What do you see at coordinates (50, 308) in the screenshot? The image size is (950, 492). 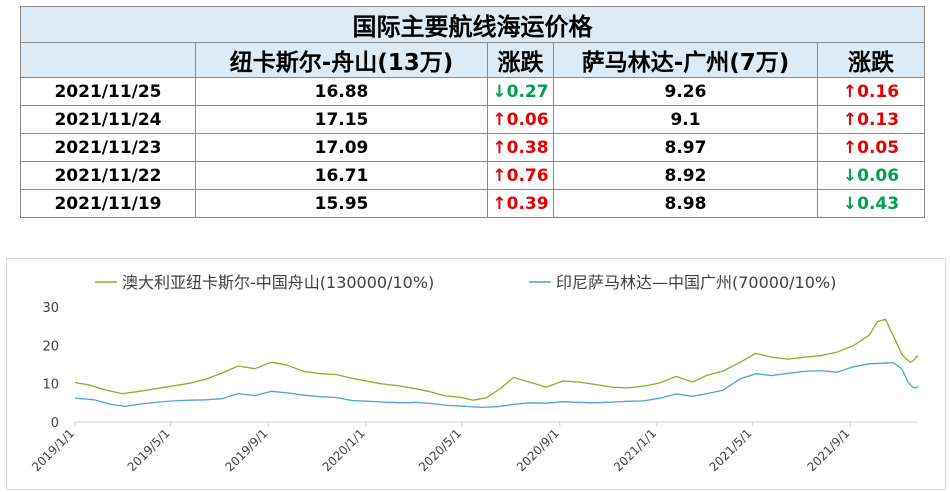 I see `y-tick-label: 30` at bounding box center [50, 308].